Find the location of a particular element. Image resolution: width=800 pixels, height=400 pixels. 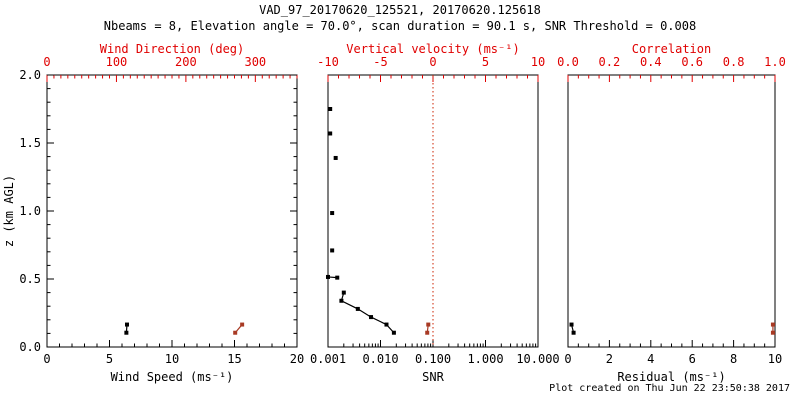

snr-top-tick-label: -10 is located at coordinates (328, 62).